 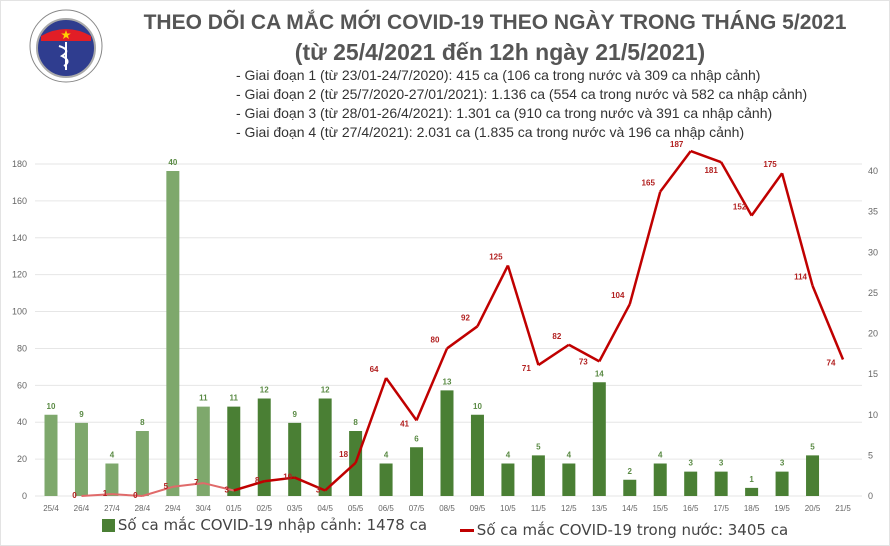 What do you see at coordinates (264, 390) in the screenshot?
I see `bar-data-label: 12` at bounding box center [264, 390].